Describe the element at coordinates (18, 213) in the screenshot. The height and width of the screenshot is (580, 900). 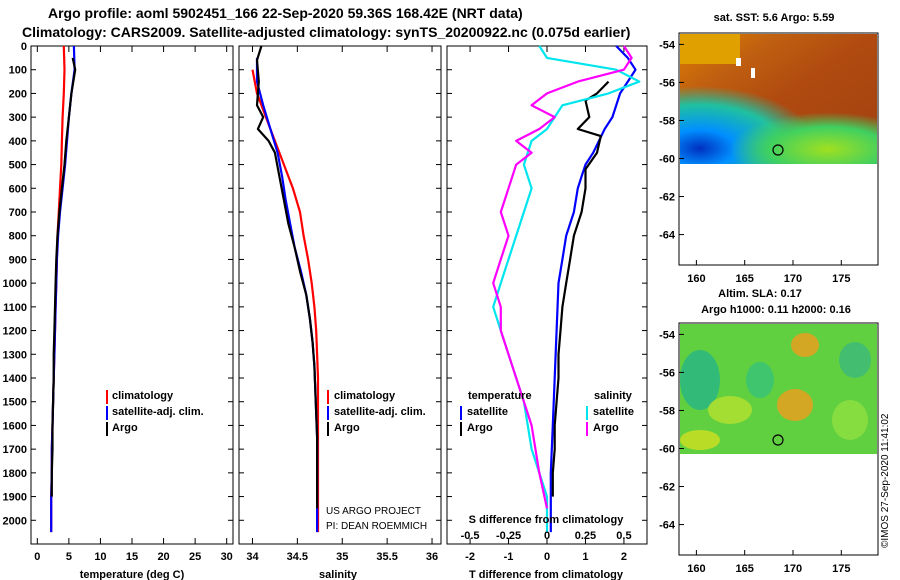
I see `y-tick-label: 700` at that location.